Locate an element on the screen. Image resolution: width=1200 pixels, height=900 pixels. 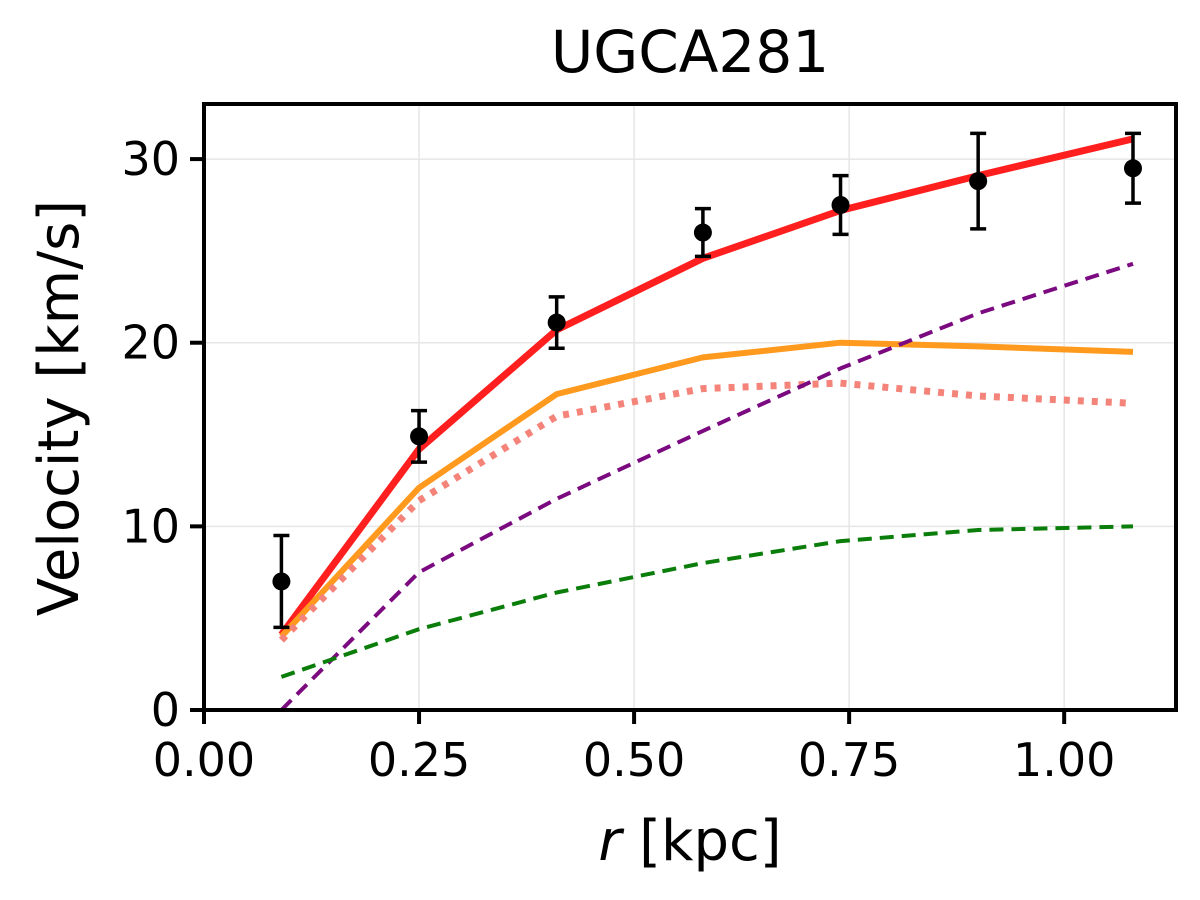
x-tick-label: 0.00 is located at coordinates (204, 760).